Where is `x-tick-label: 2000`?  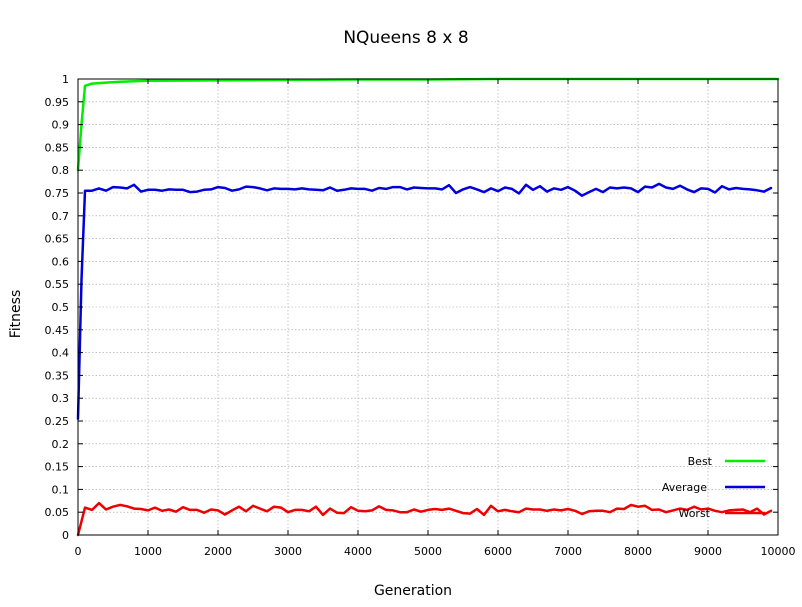
x-tick-label: 2000 is located at coordinates (218, 551).